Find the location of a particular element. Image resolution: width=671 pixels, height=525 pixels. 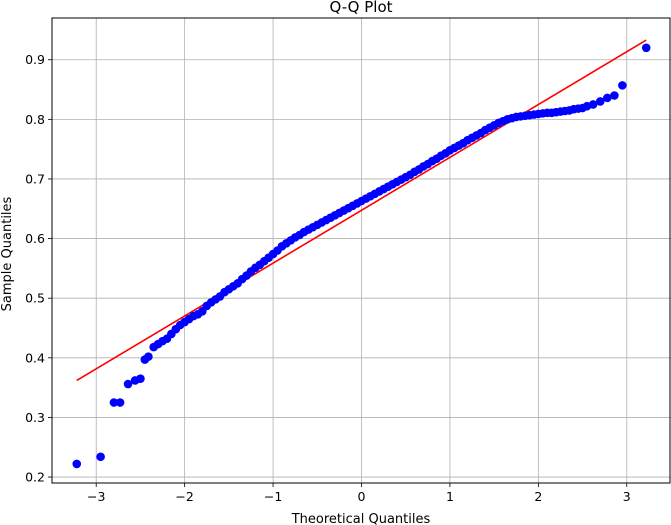

y-axis-label: Sample Quantiles is located at coordinates (7, 253).